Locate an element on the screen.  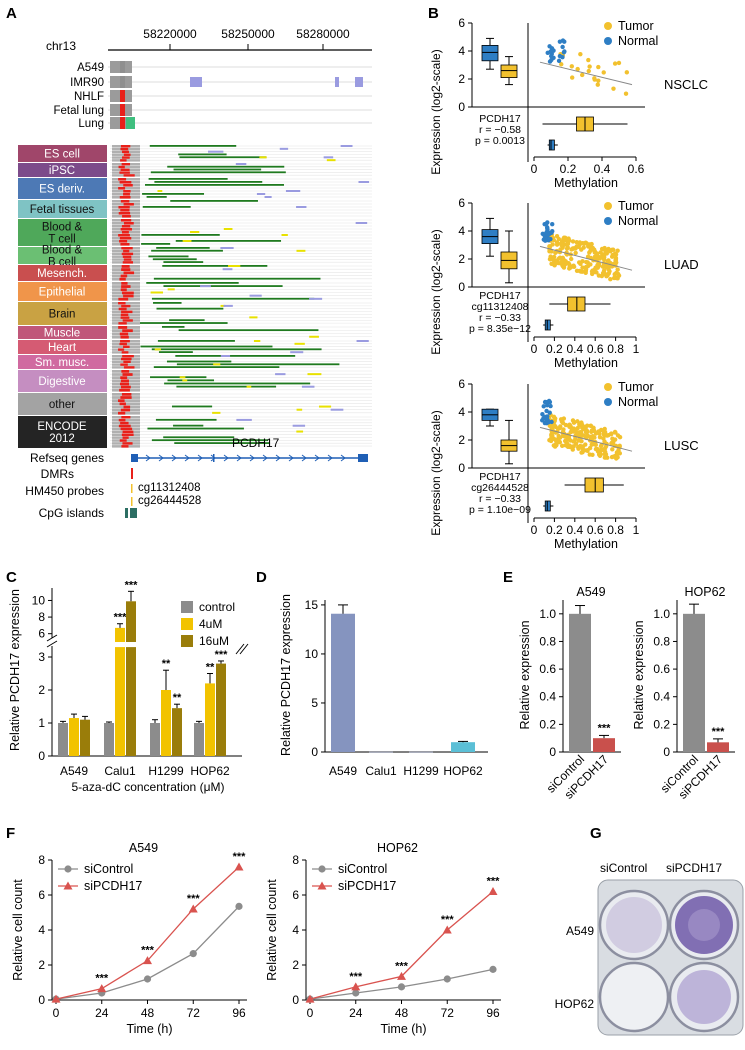
c-y-tick-label: 6 is located at coordinates (41, 634).